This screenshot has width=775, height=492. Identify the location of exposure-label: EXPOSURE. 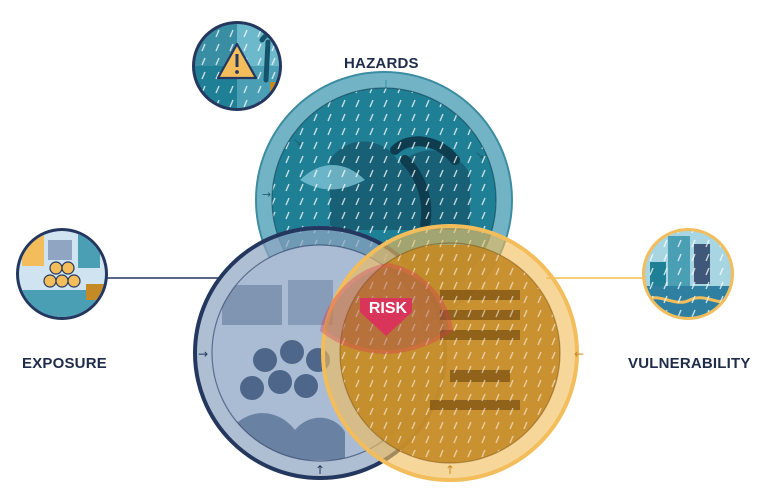
(64, 363).